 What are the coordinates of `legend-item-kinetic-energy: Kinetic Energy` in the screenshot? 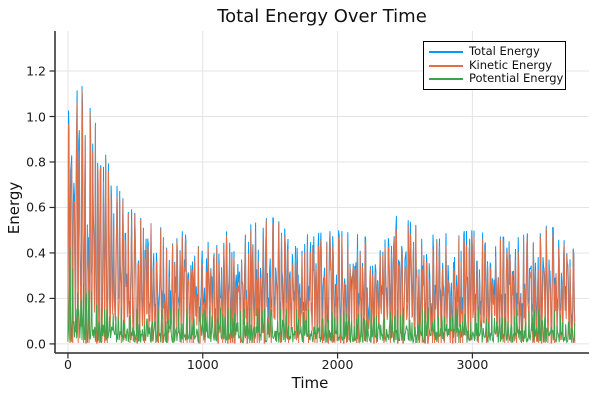 It's located at (497, 64).